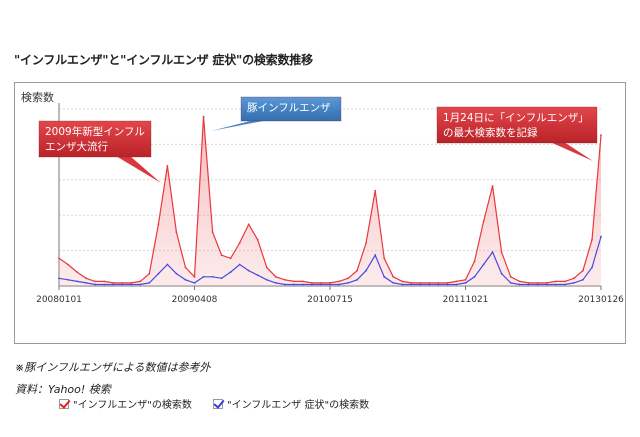 This screenshot has width=640, height=437. What do you see at coordinates (113, 367) in the screenshot?
I see `footnote: ※豚インフルエンザによる数値は参考外` at bounding box center [113, 367].